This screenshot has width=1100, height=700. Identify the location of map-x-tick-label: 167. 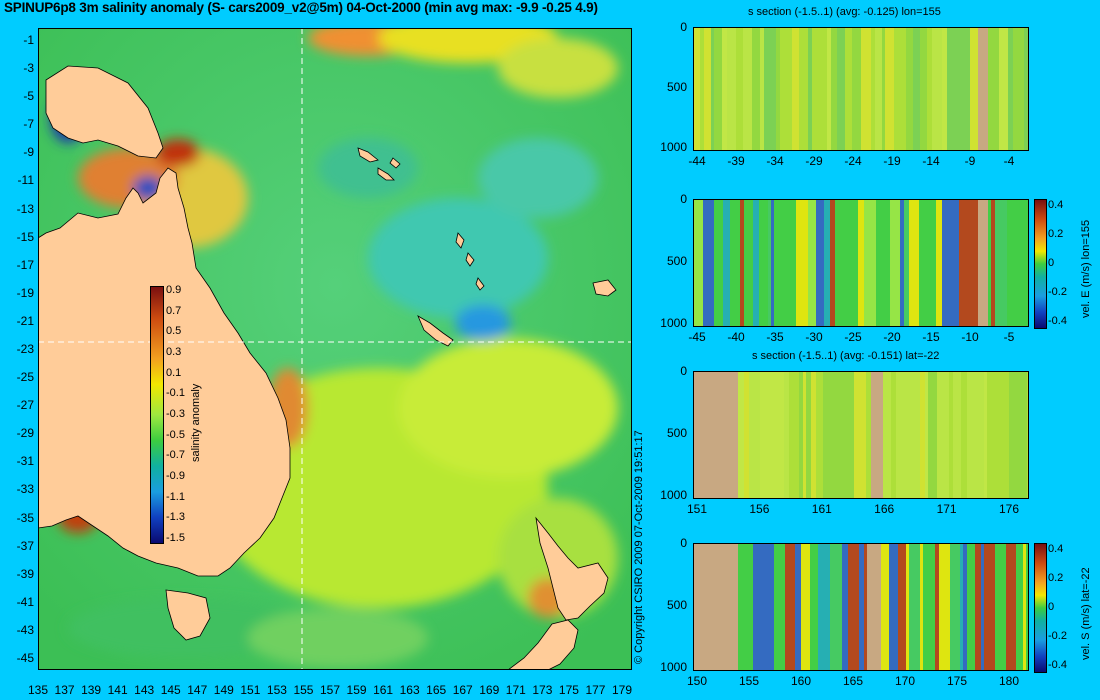
(462, 690).